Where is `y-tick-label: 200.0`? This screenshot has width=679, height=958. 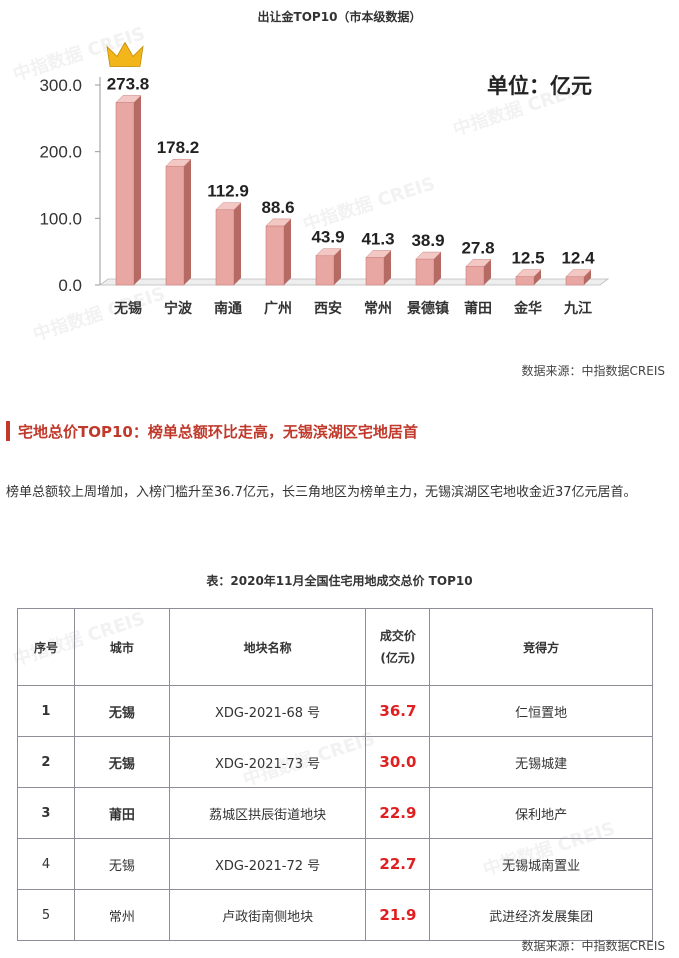
y-tick-label: 200.0 is located at coordinates (60, 152).